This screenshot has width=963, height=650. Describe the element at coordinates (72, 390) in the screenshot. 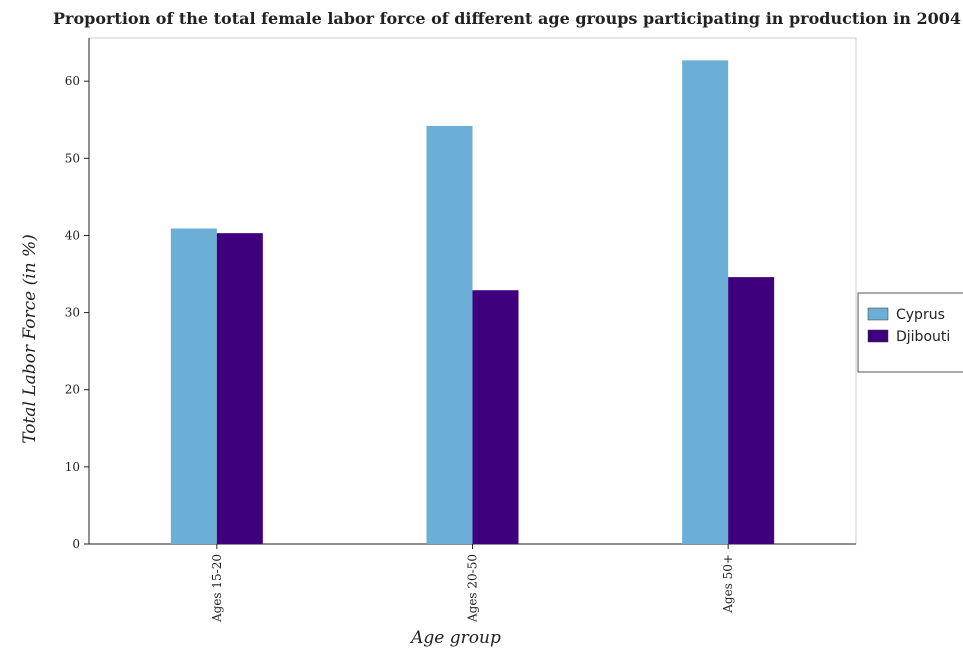

I see `y-tick-label: 20` at that location.